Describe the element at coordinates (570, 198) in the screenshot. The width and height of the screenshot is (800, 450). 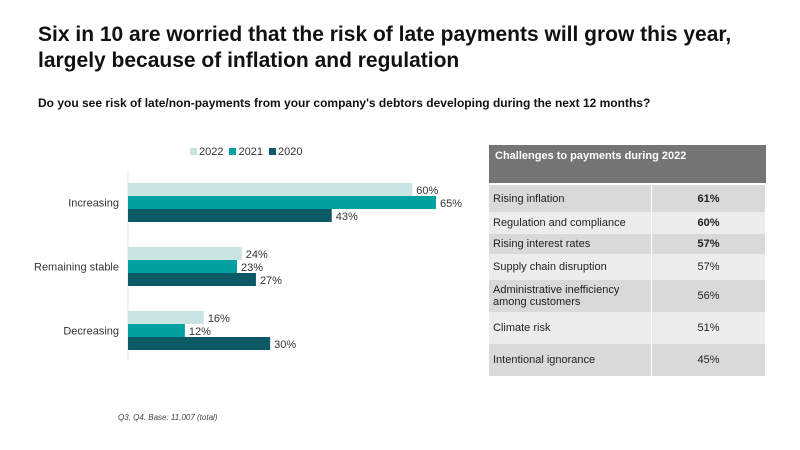
I see `challenge-label: Rising inflation` at that location.